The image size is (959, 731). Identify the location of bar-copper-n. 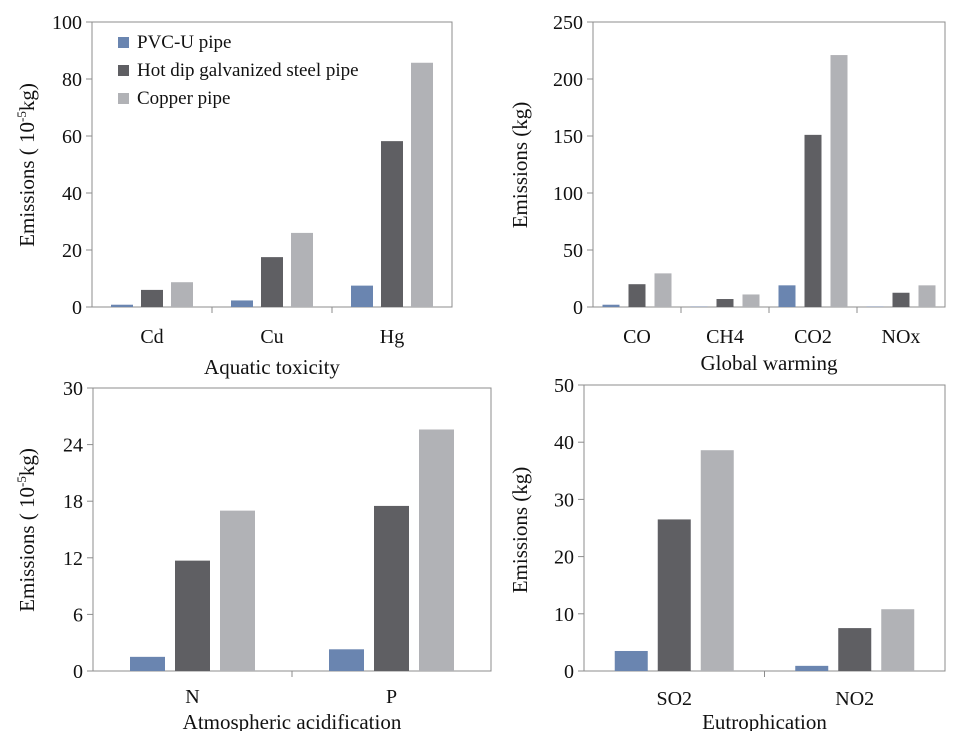
(237, 590).